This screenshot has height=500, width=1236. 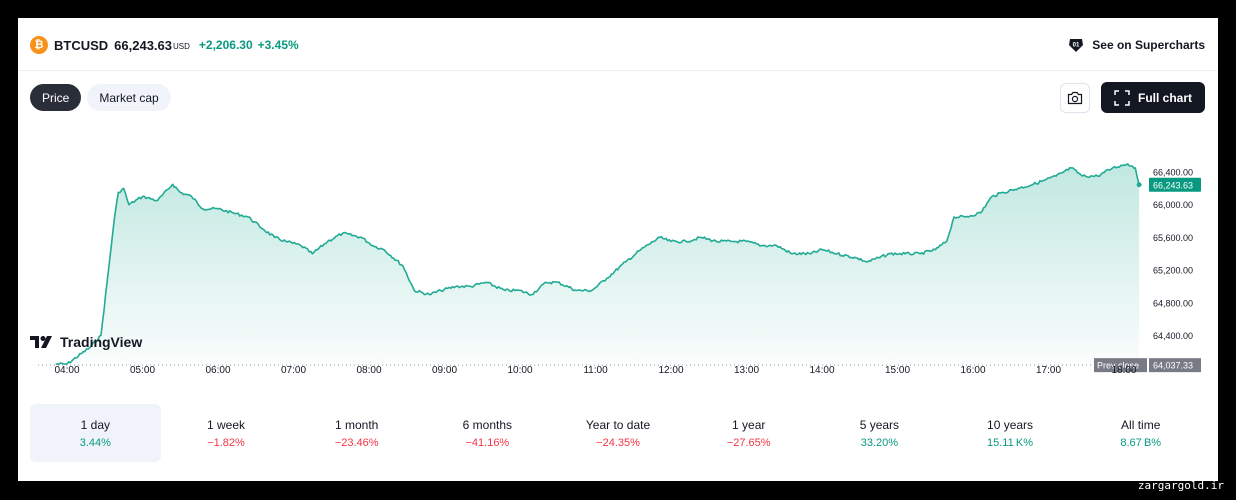 What do you see at coordinates (66, 370) in the screenshot?
I see `x-tick-label: 04:00` at bounding box center [66, 370].